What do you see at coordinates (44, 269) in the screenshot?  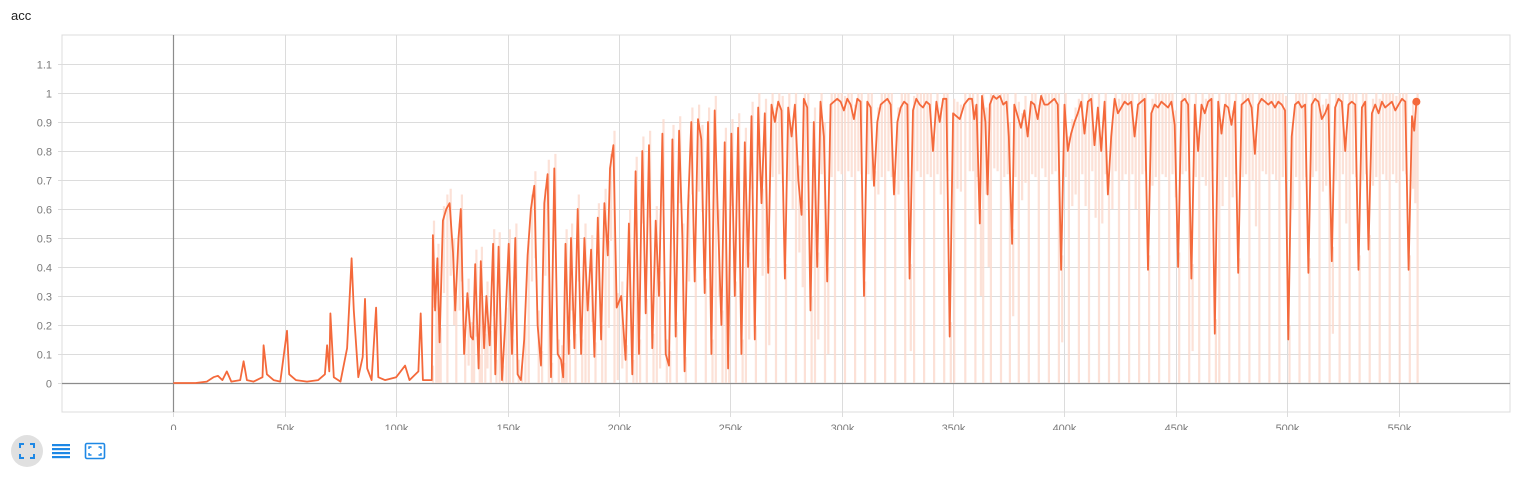 I see `y-tick-label: 0.4` at bounding box center [44, 269].